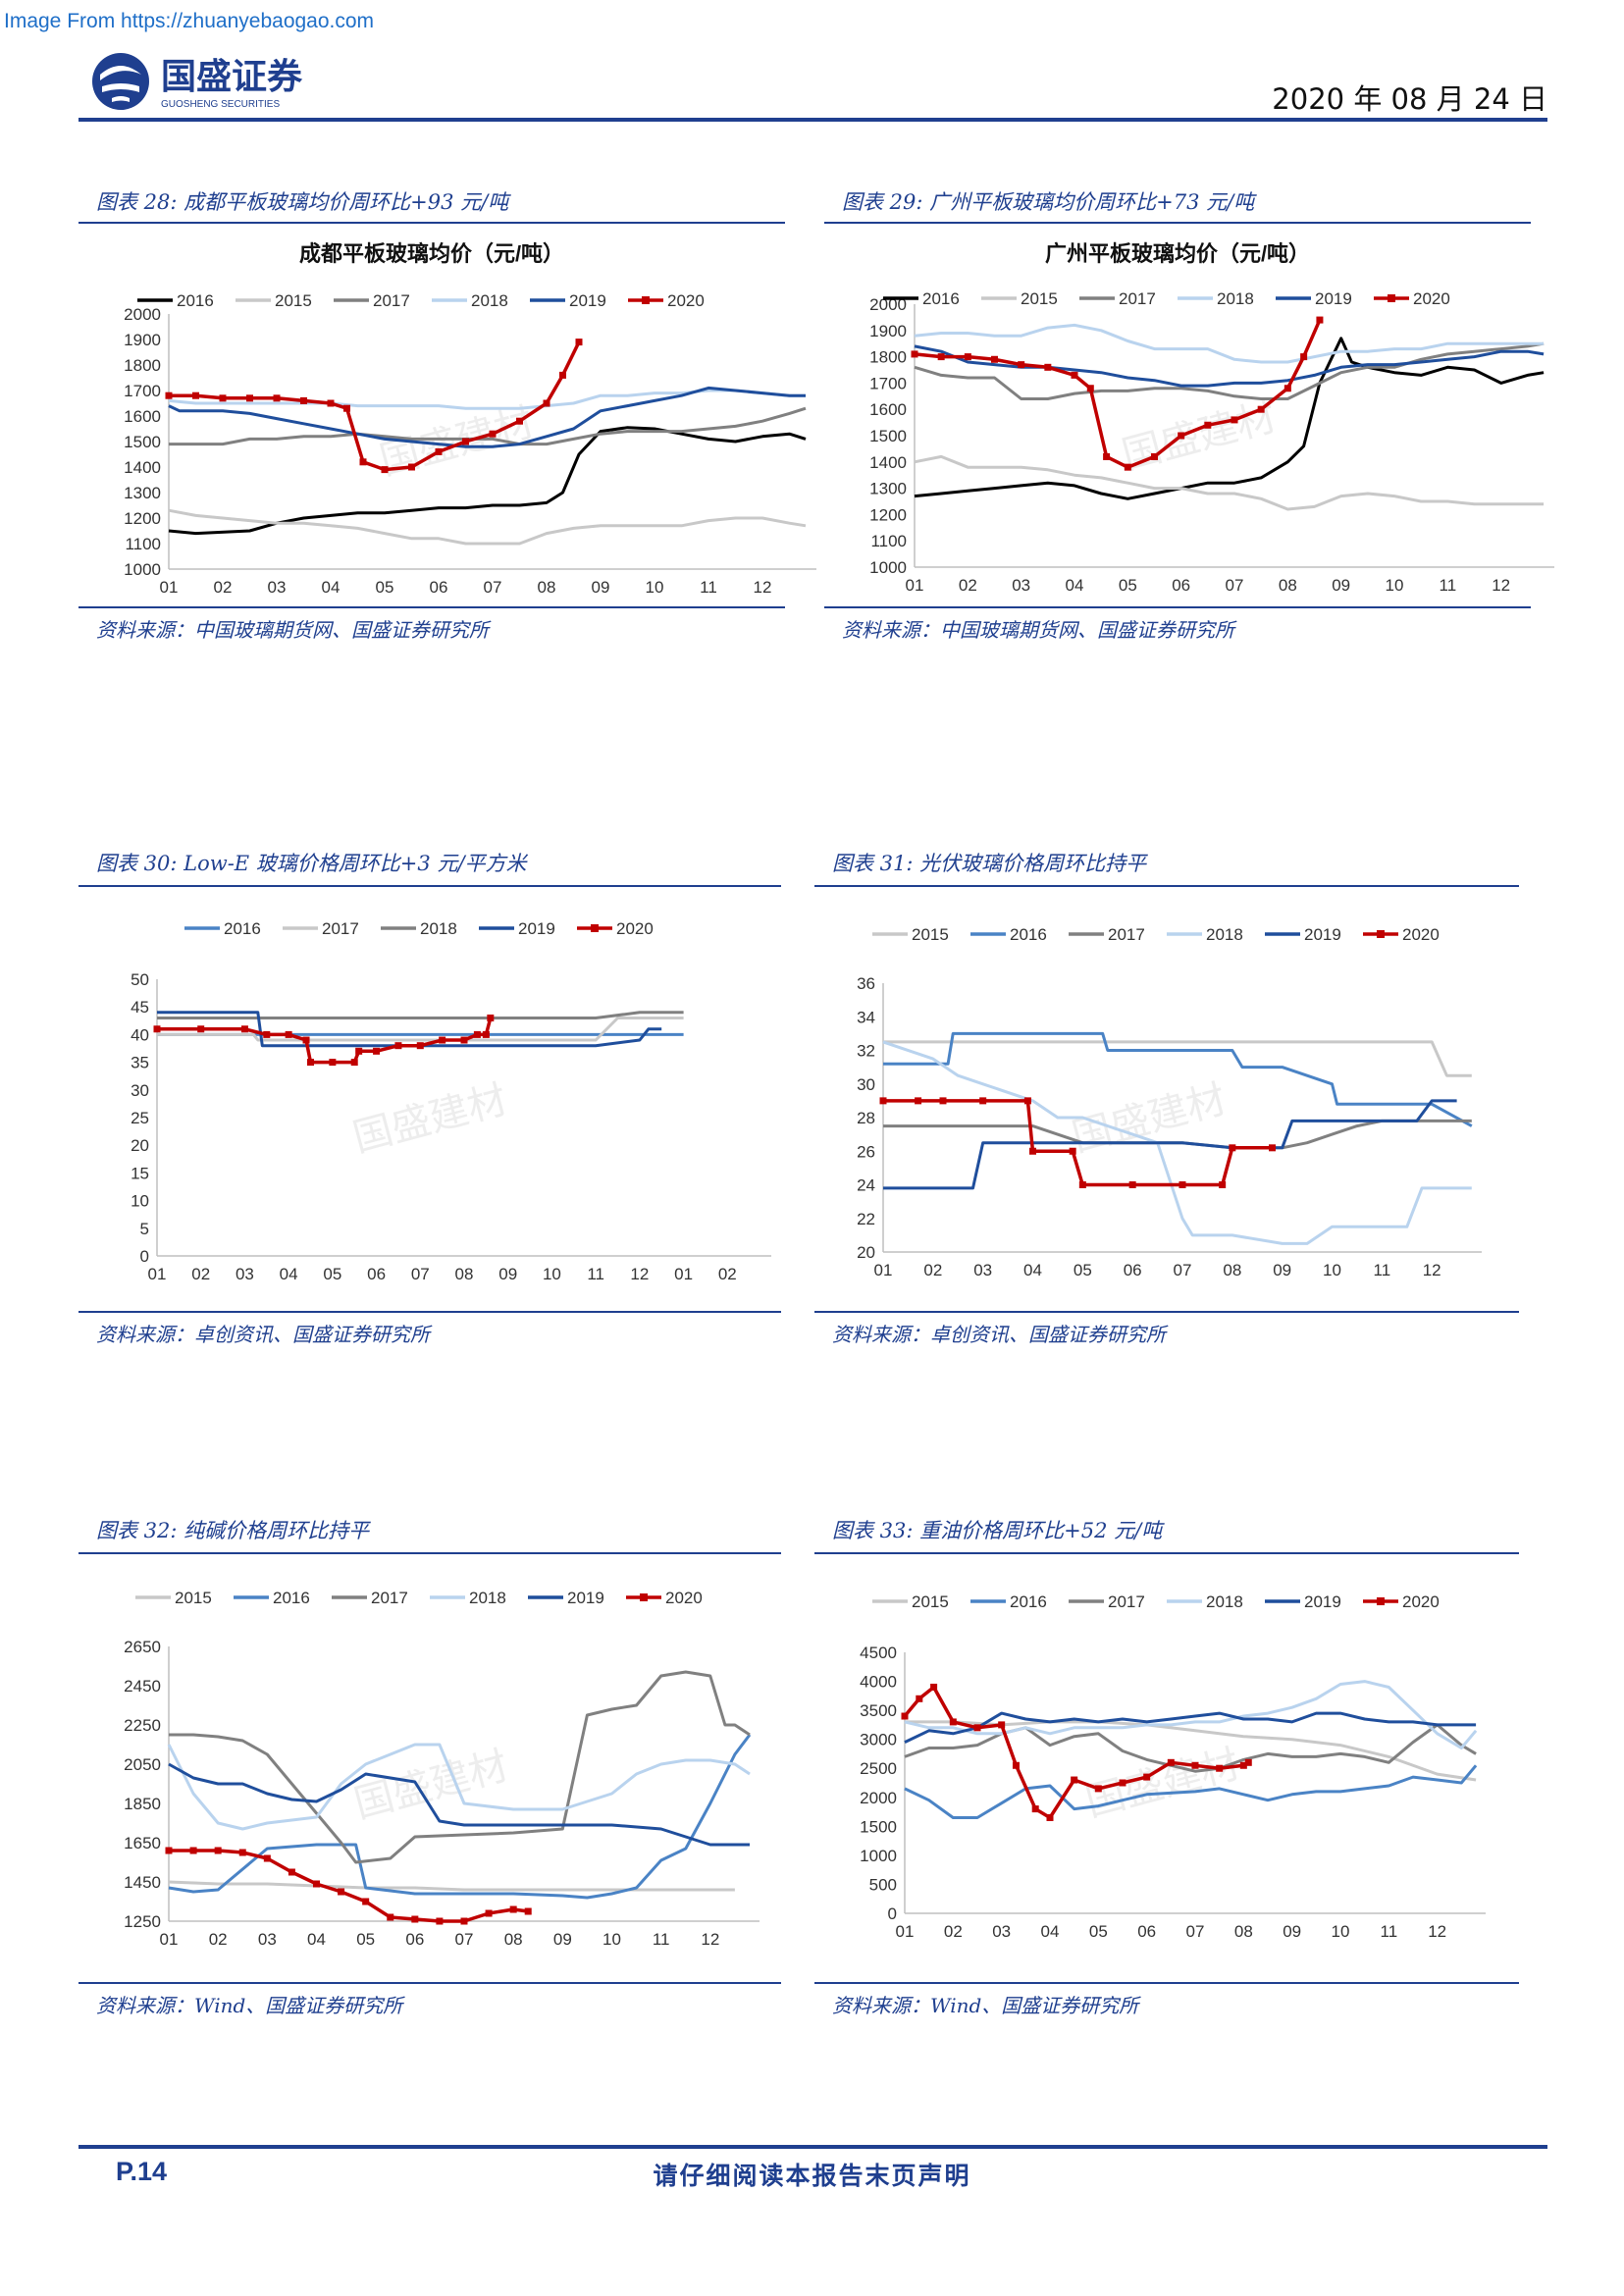 This screenshot has height=2296, width=1624. What do you see at coordinates (813, 120) in the screenshot?
I see `header-divider` at bounding box center [813, 120].